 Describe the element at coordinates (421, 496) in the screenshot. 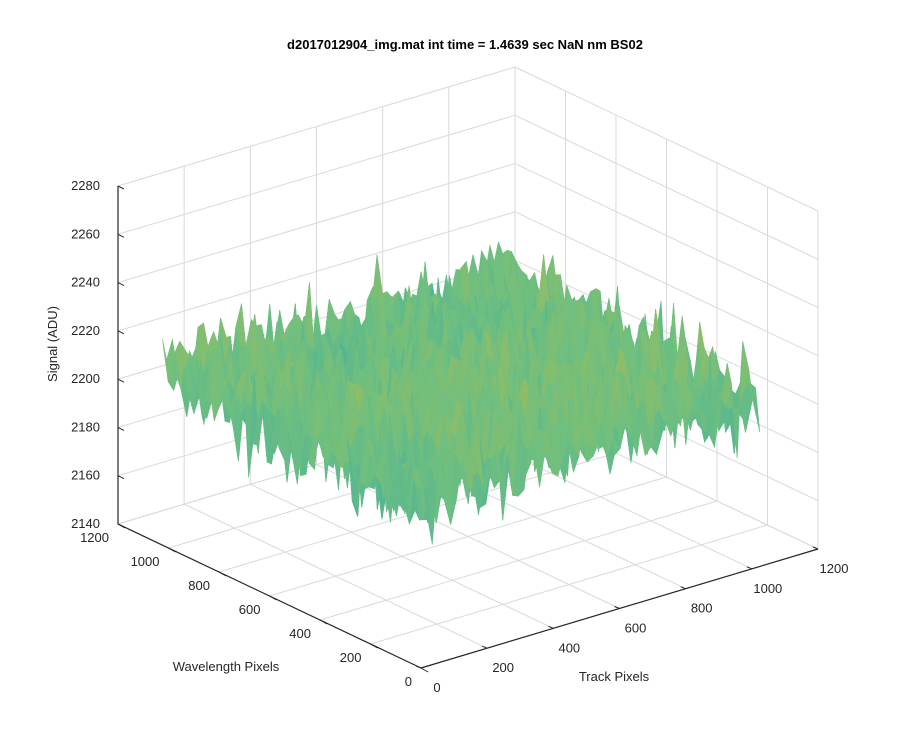

I see `surface-patch` at that location.